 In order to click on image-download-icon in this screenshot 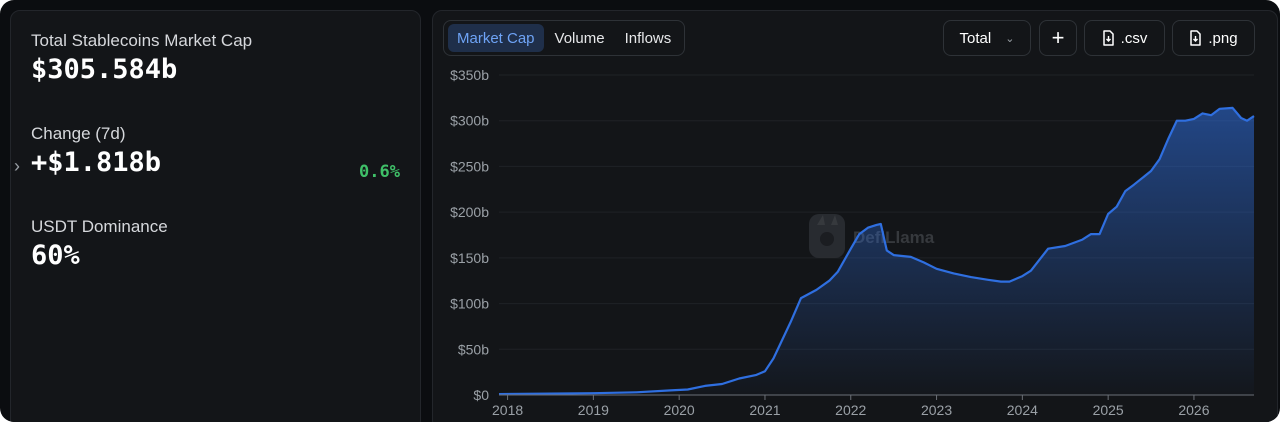, I will do `click(1195, 38)`.